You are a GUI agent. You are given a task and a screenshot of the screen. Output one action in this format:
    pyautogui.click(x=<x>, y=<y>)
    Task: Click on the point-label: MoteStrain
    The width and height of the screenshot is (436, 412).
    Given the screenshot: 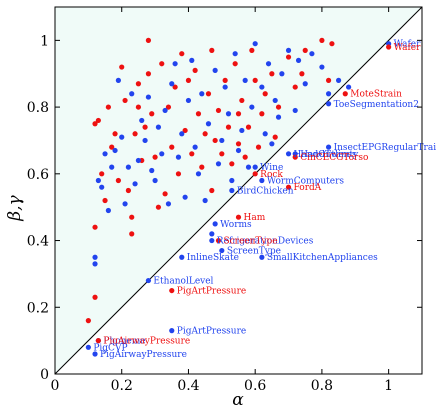 What is the action you would take?
    pyautogui.click(x=376, y=95)
    